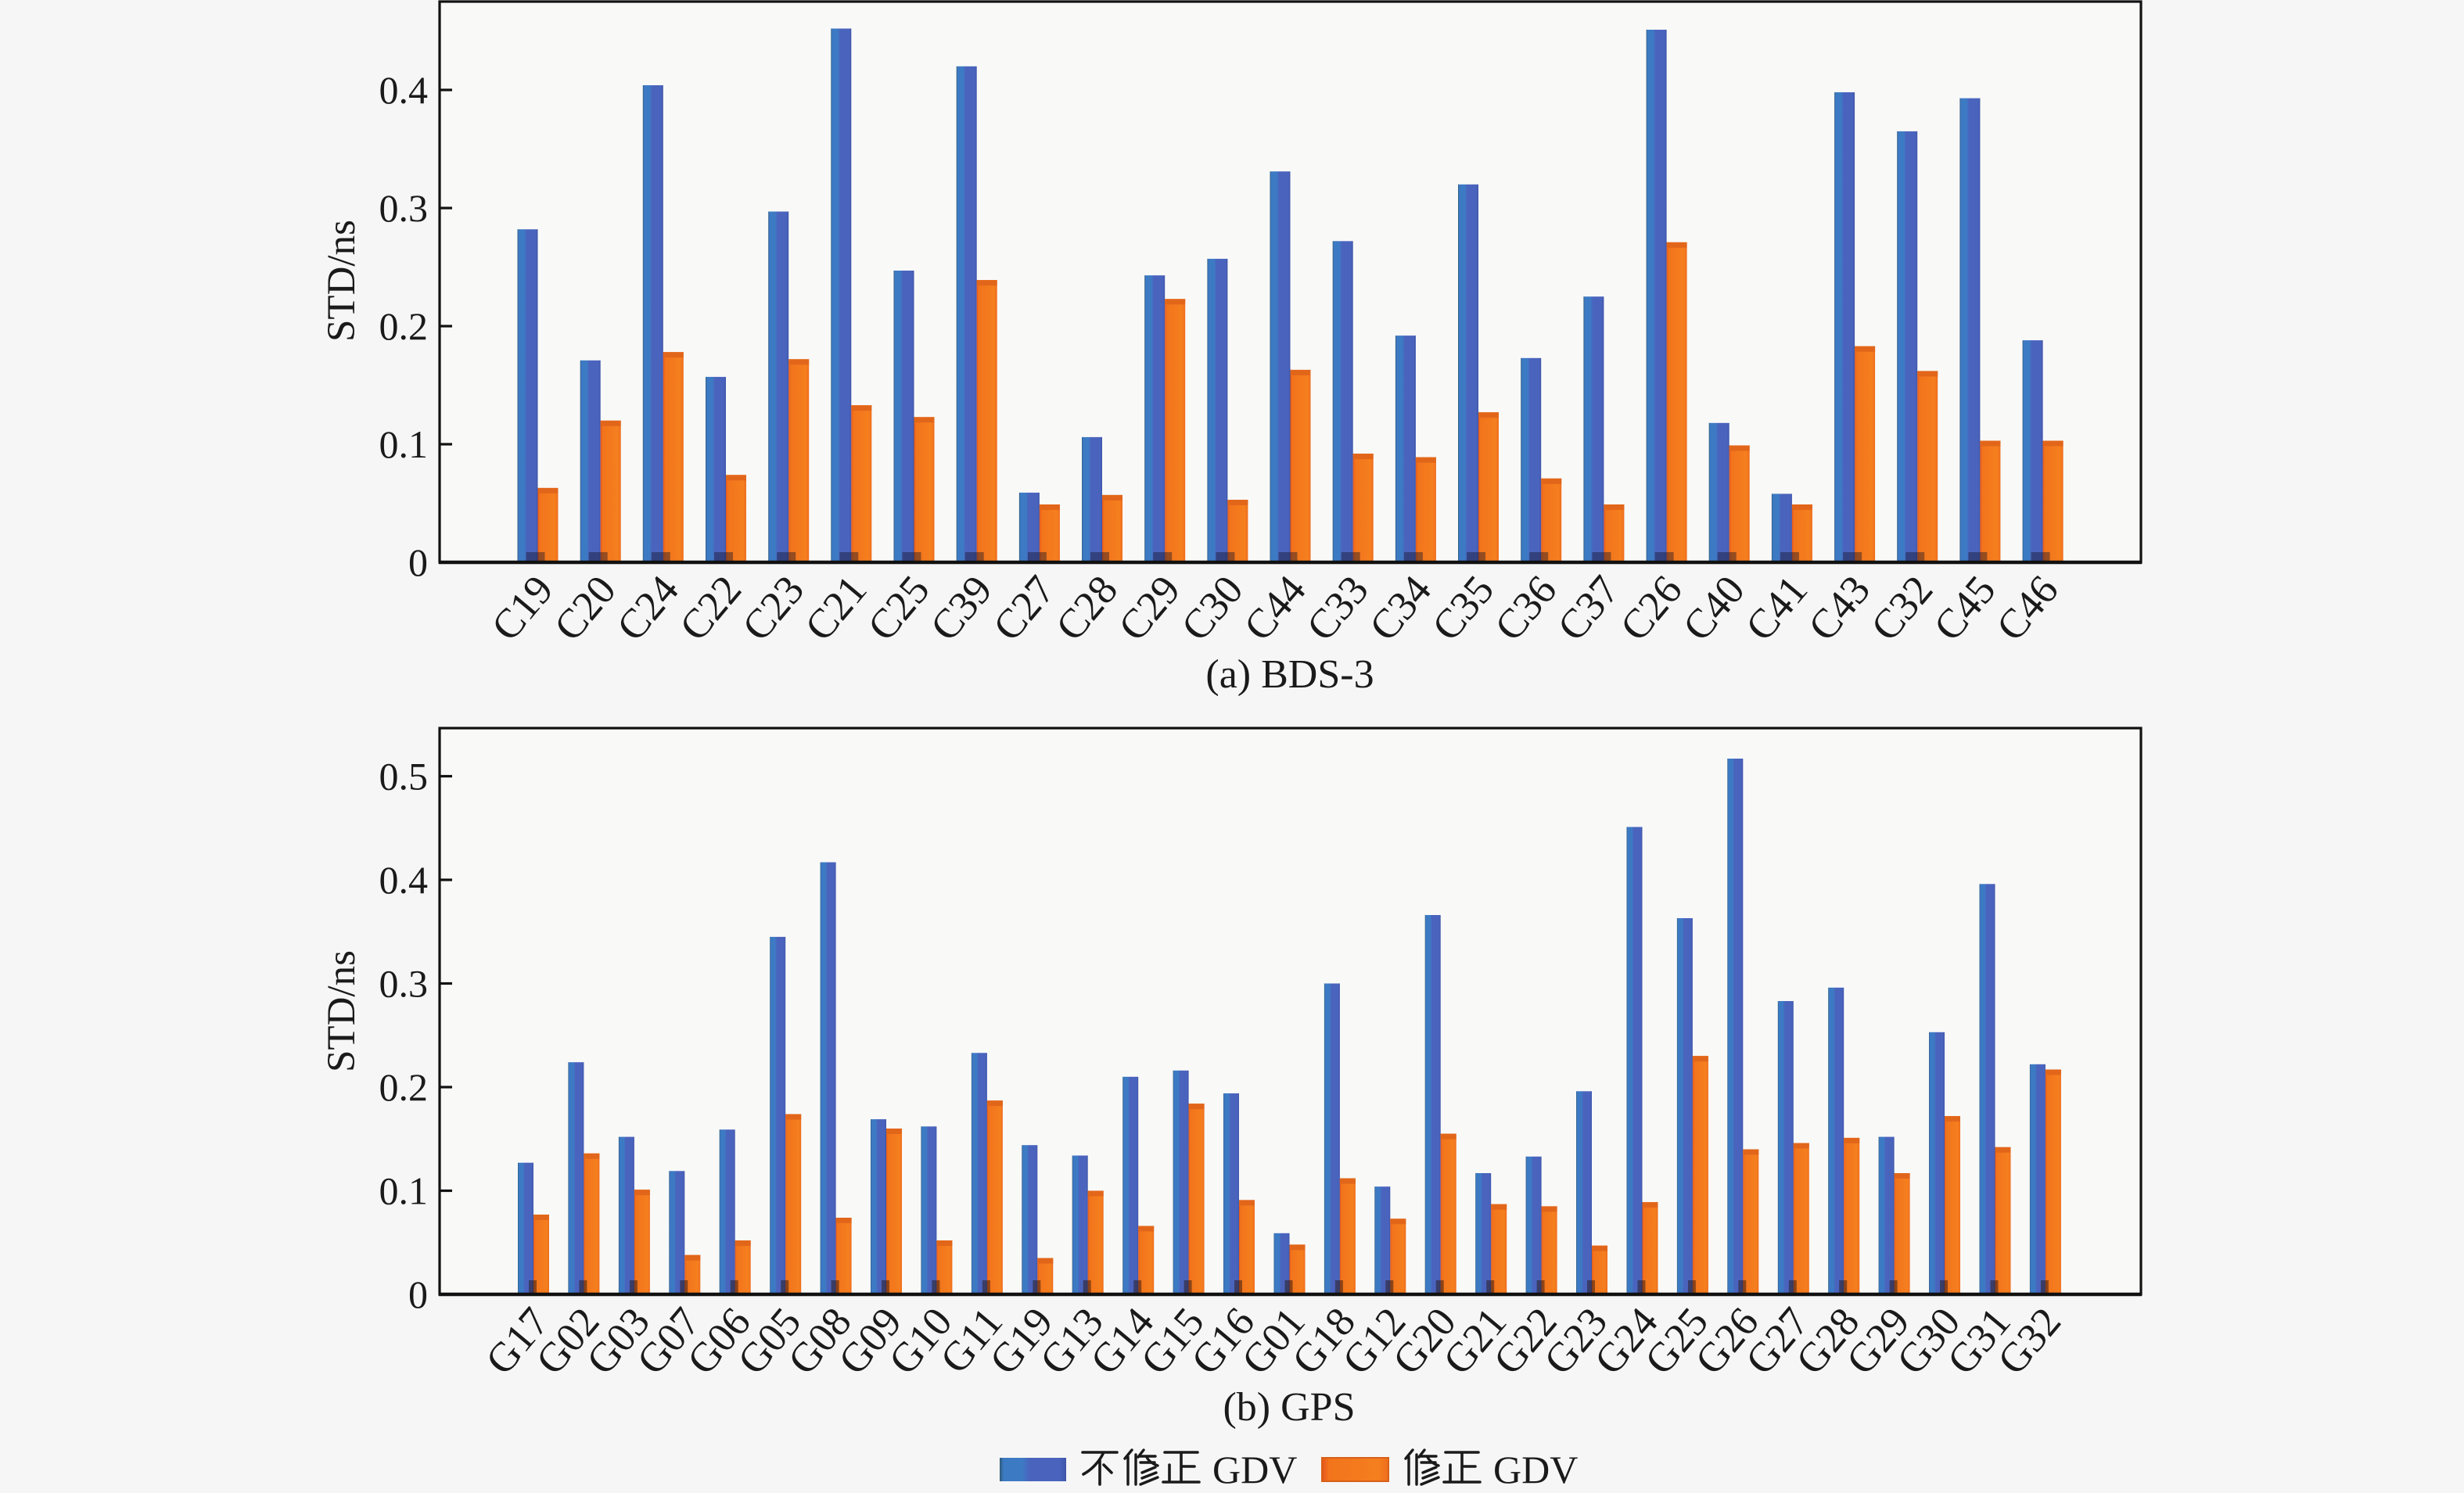 The image size is (2464, 1493). What do you see at coordinates (1289, 1407) in the screenshot?
I see `svg-text: (b) GPS` at bounding box center [1289, 1407].